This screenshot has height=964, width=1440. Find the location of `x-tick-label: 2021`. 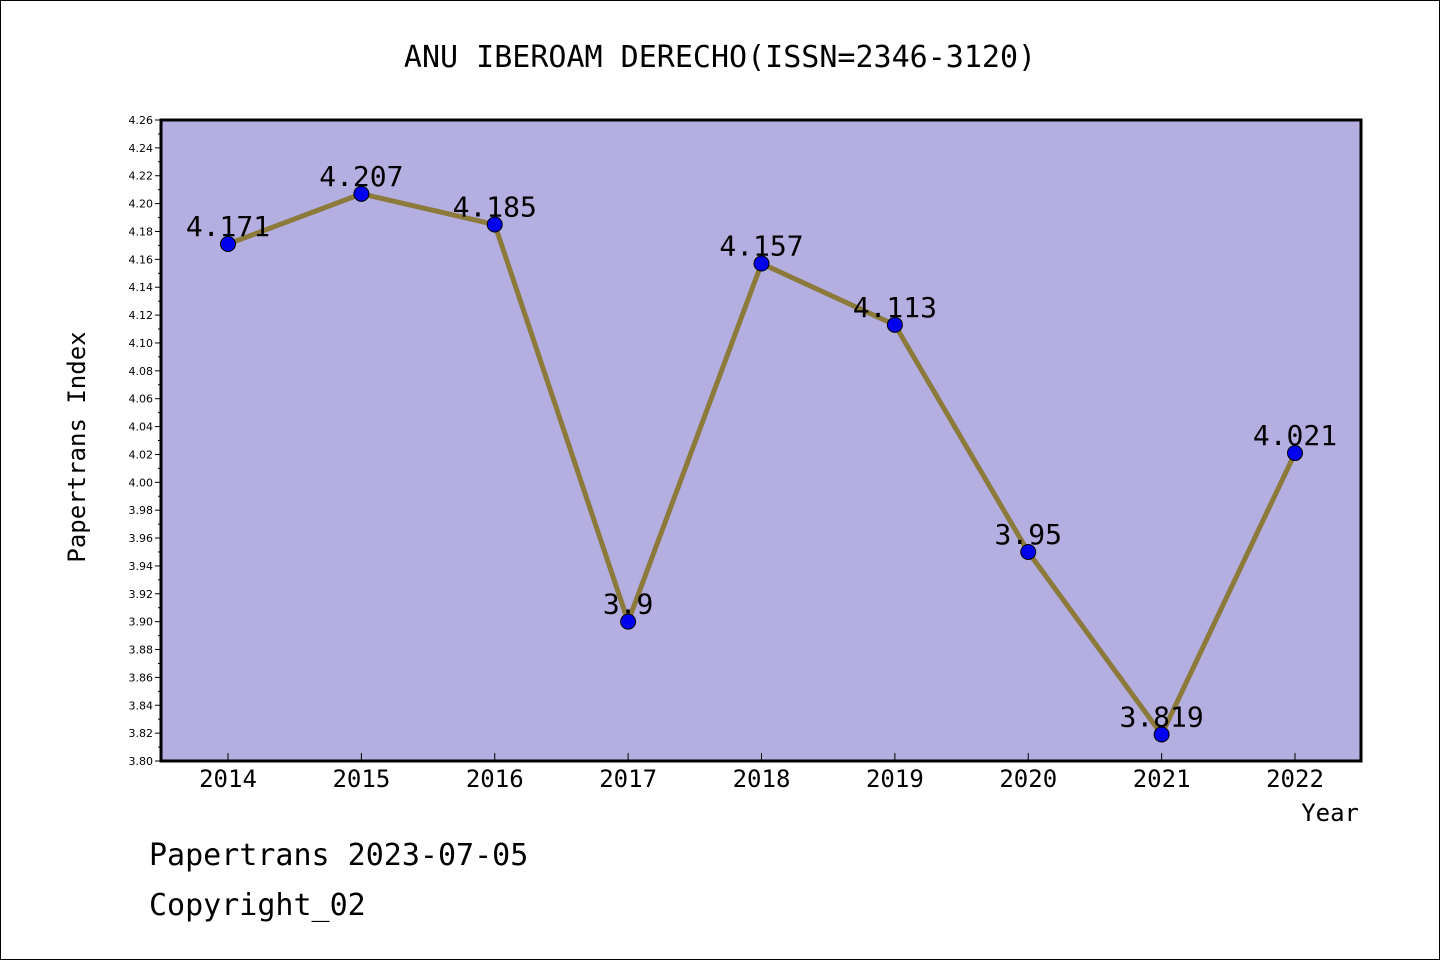

x-tick-label: 2021 is located at coordinates (1162, 779).